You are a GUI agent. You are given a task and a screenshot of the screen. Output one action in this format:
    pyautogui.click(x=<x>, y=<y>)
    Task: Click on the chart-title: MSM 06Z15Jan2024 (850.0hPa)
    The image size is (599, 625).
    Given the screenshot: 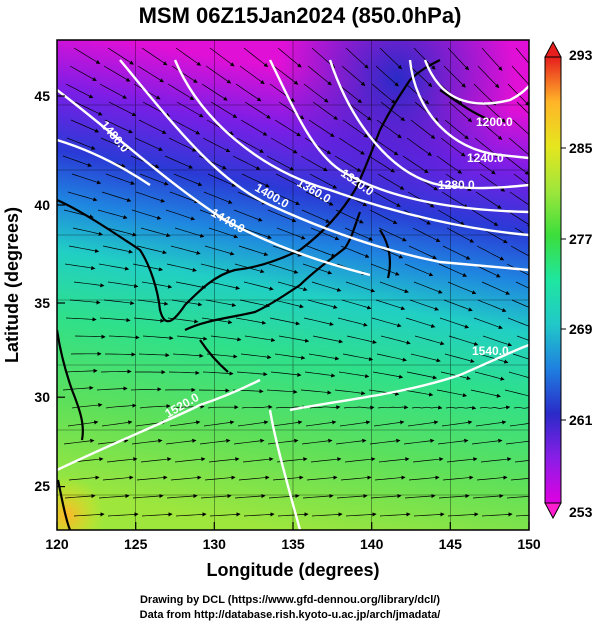 What is the action you would take?
    pyautogui.click(x=300, y=15)
    